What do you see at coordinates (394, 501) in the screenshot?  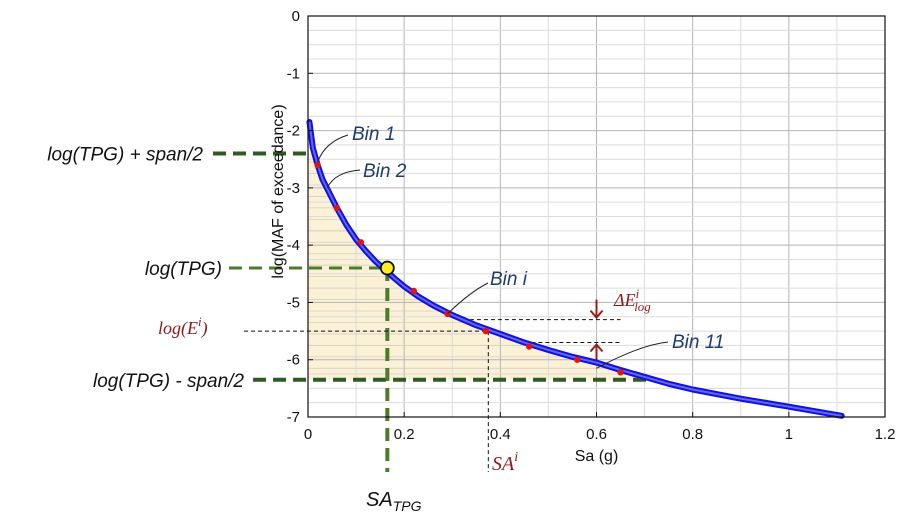 I see `sa-tpg-label: SATPG` at bounding box center [394, 501].